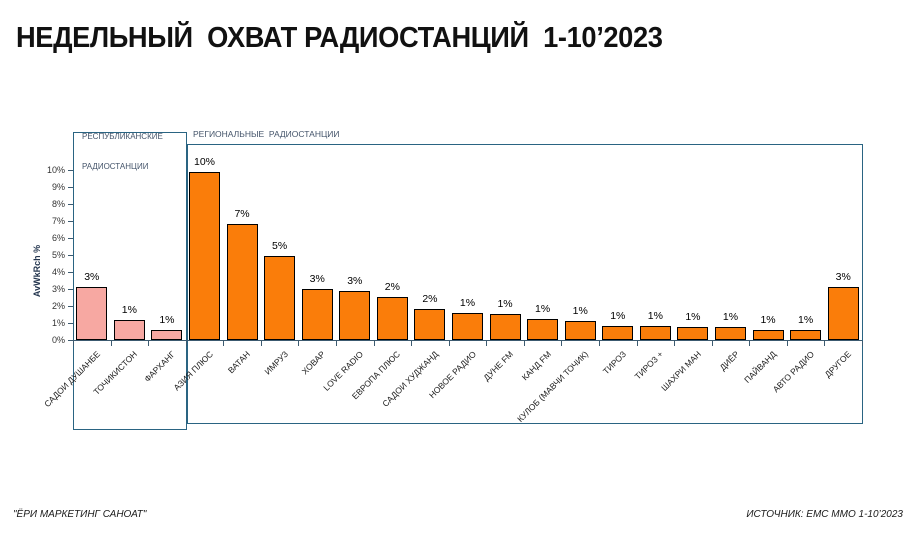  Describe the element at coordinates (58, 289) in the screenshot. I see `y-tick-label: 3%` at that location.